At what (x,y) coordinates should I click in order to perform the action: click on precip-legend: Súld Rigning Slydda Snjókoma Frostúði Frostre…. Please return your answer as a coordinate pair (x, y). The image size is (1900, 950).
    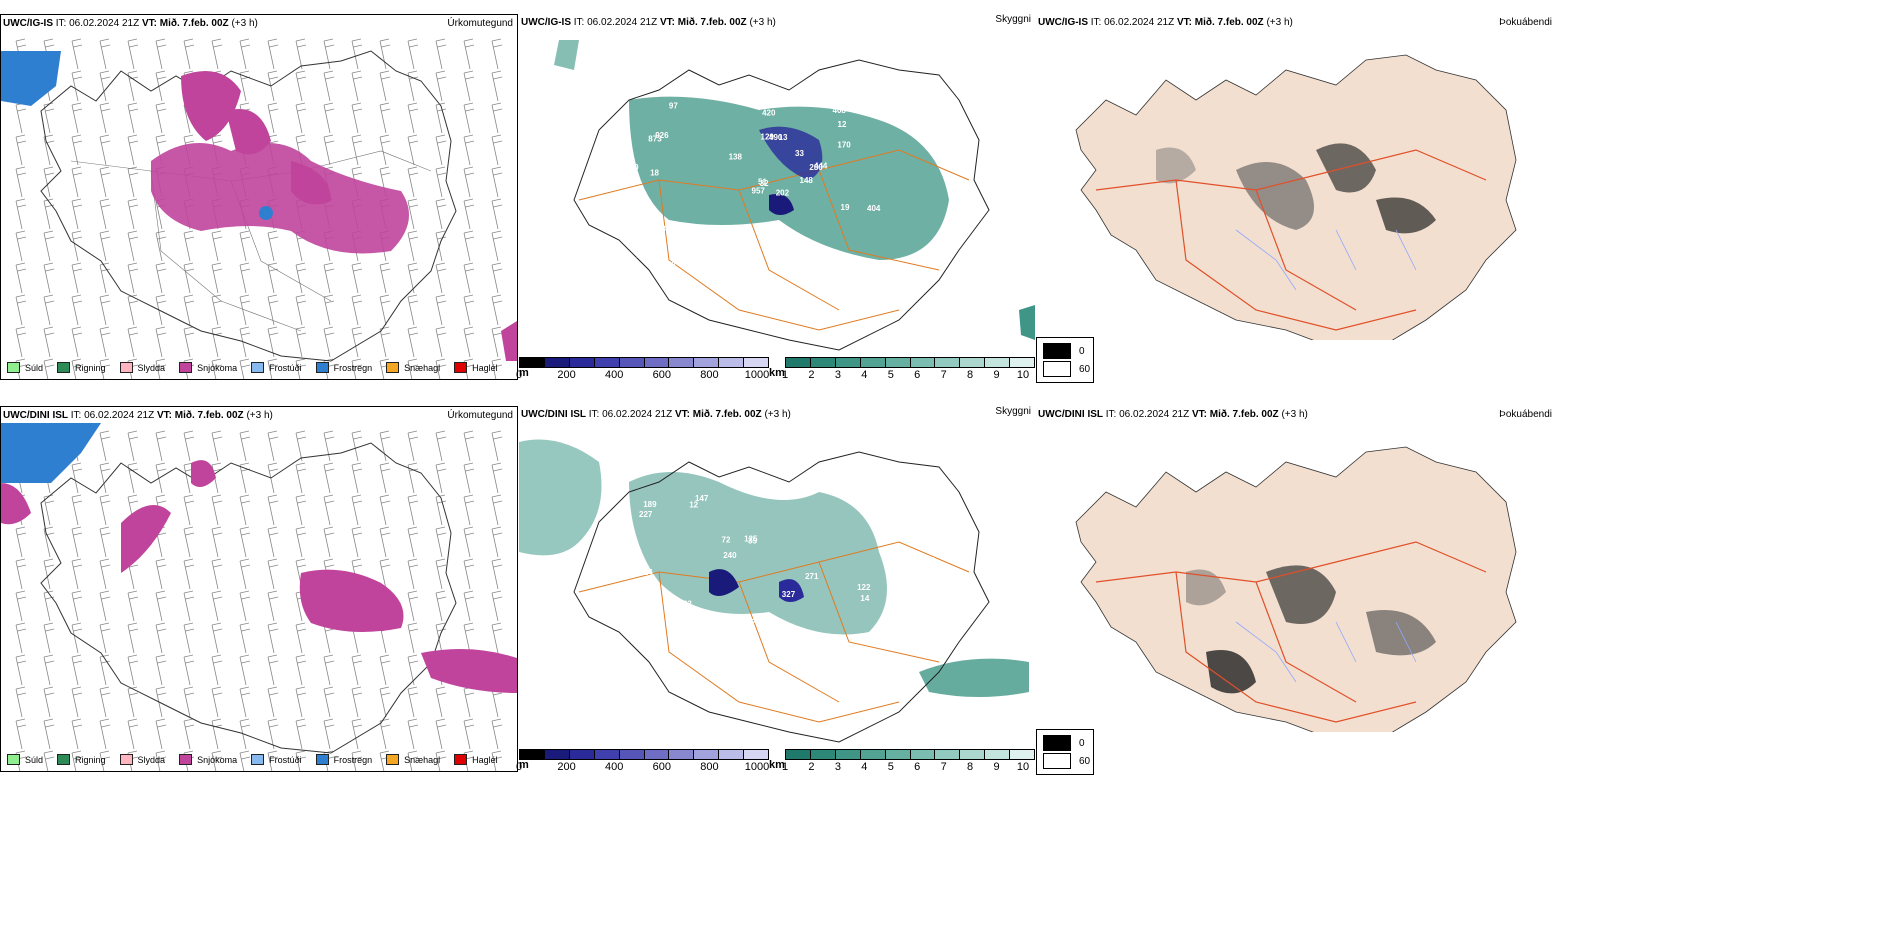
    Looking at the image, I should click on (259, 759).